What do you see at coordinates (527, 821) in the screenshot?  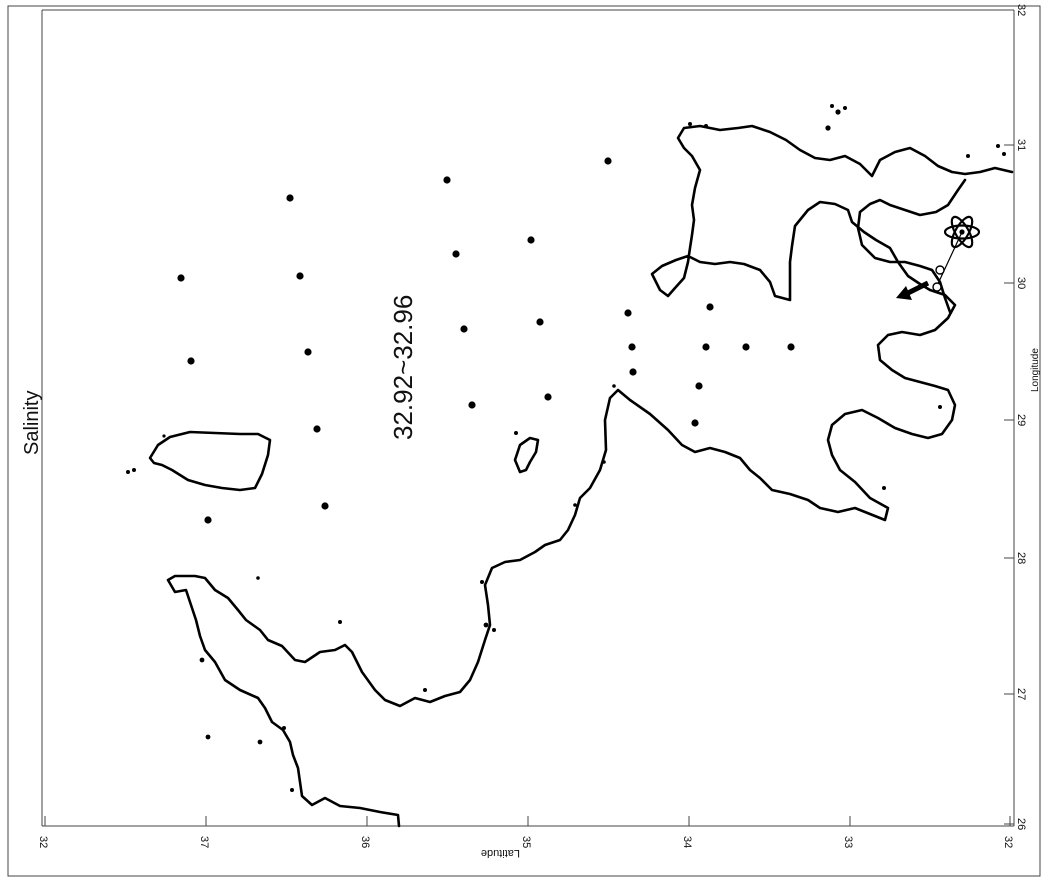 I see `x-axis-ticks` at bounding box center [527, 821].